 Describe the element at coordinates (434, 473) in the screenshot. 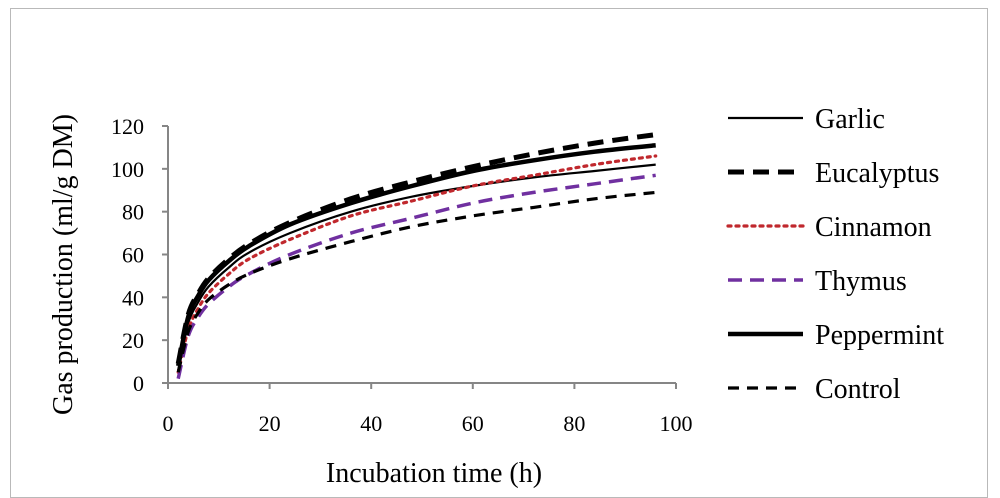

I see `x-axis-title: Incubation time (h)` at that location.